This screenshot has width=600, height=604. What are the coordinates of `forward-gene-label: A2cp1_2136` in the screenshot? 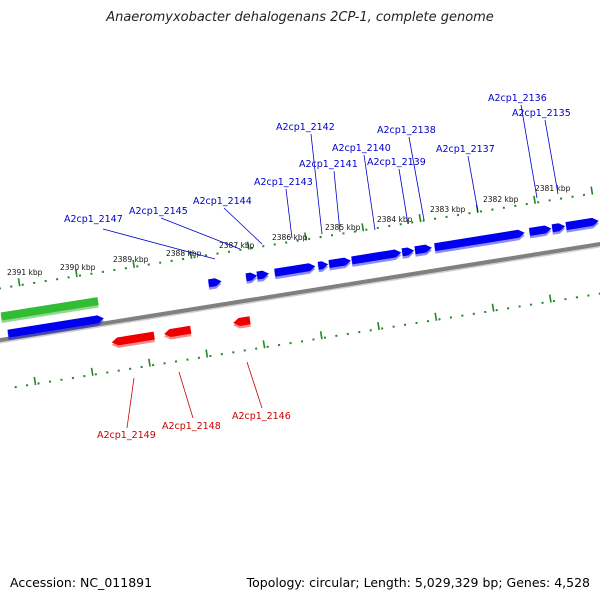 It's located at (517, 98).